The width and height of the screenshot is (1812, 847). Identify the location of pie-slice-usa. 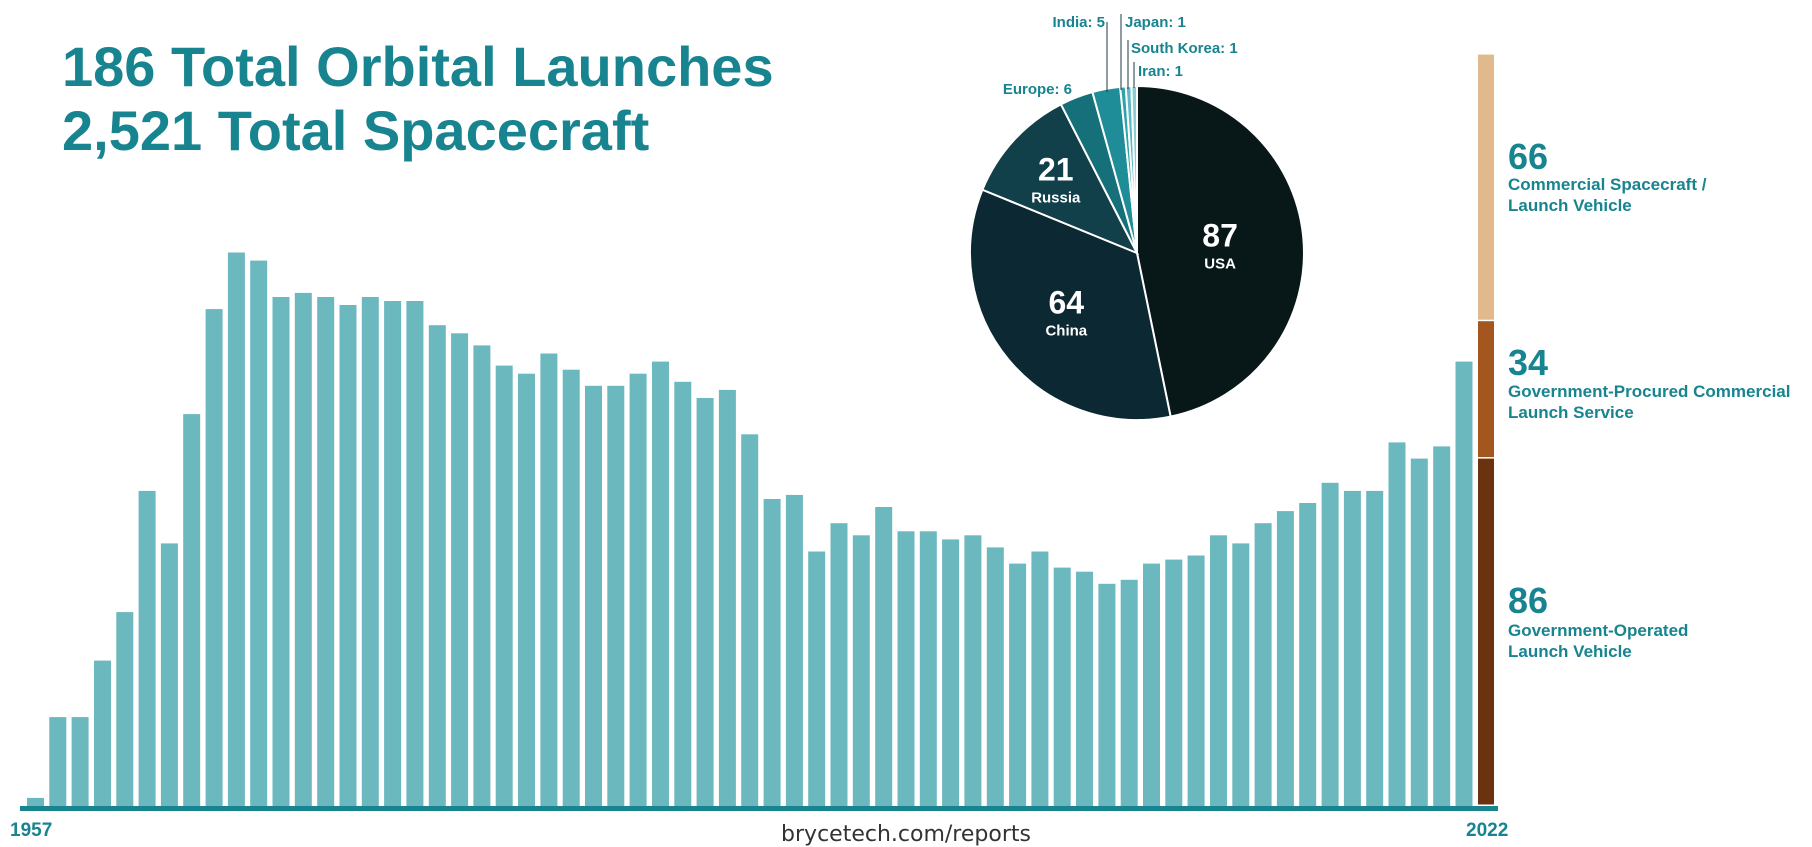
(1220, 251).